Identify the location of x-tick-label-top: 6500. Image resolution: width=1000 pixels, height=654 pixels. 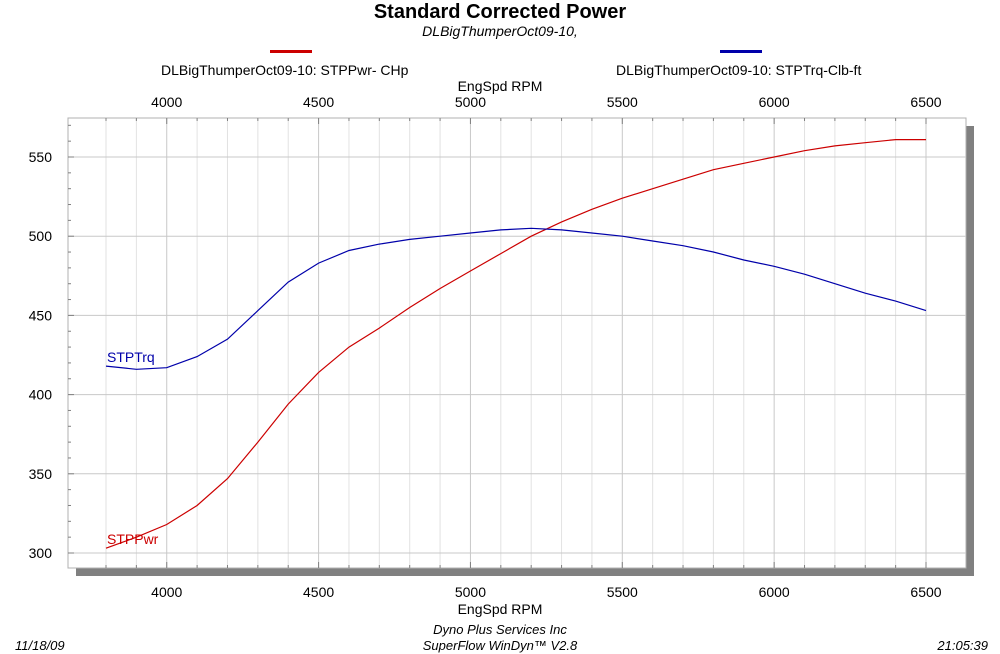
(925, 102).